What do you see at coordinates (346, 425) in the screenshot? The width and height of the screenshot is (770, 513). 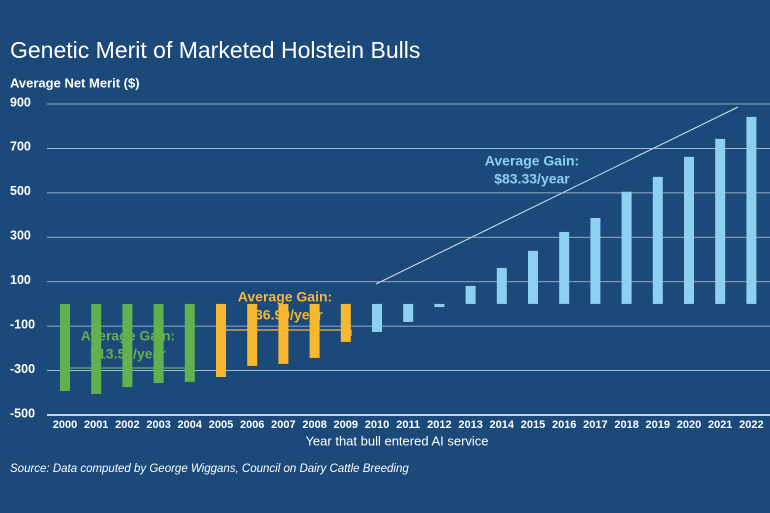 I see `x-tick-label: 2009` at bounding box center [346, 425].